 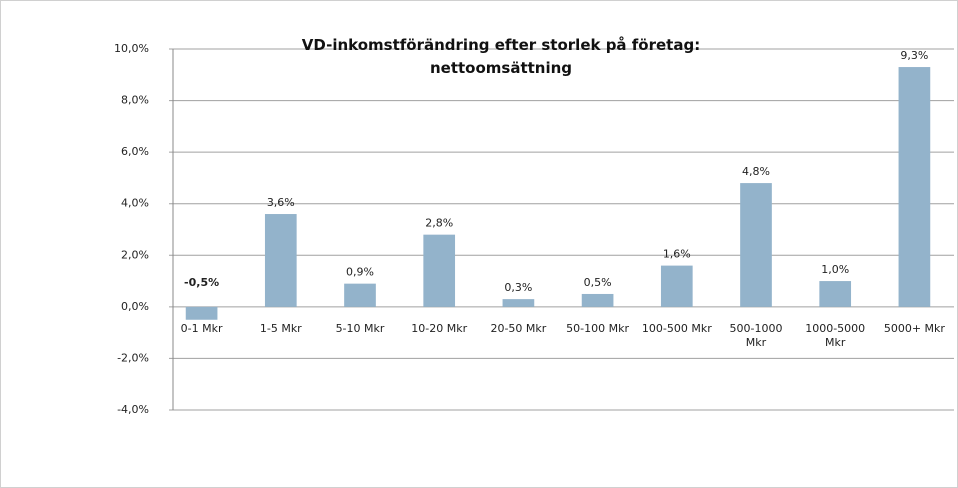 What do you see at coordinates (598, 328) in the screenshot?
I see `x-tick-label: 50-100 Mkr` at bounding box center [598, 328].